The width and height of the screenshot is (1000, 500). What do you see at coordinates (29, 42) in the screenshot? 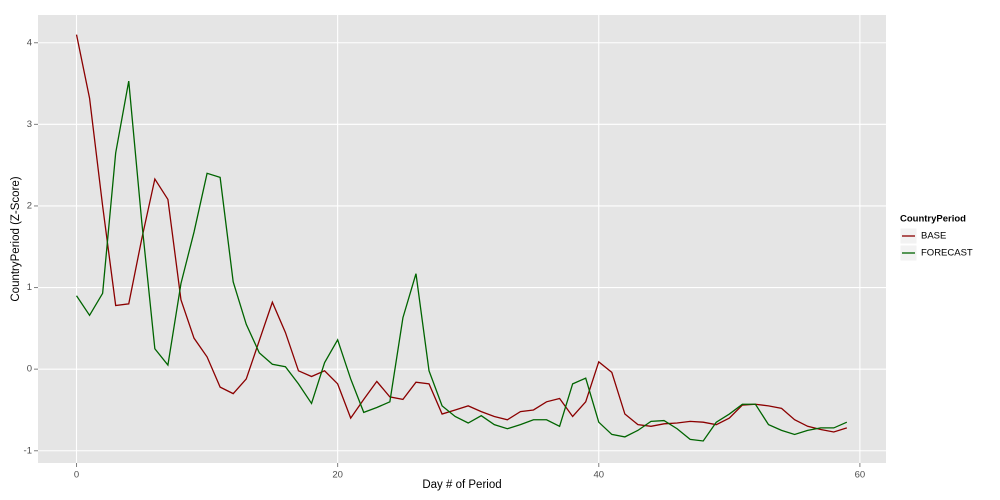
I see `y-tick-label: 4` at bounding box center [29, 42].